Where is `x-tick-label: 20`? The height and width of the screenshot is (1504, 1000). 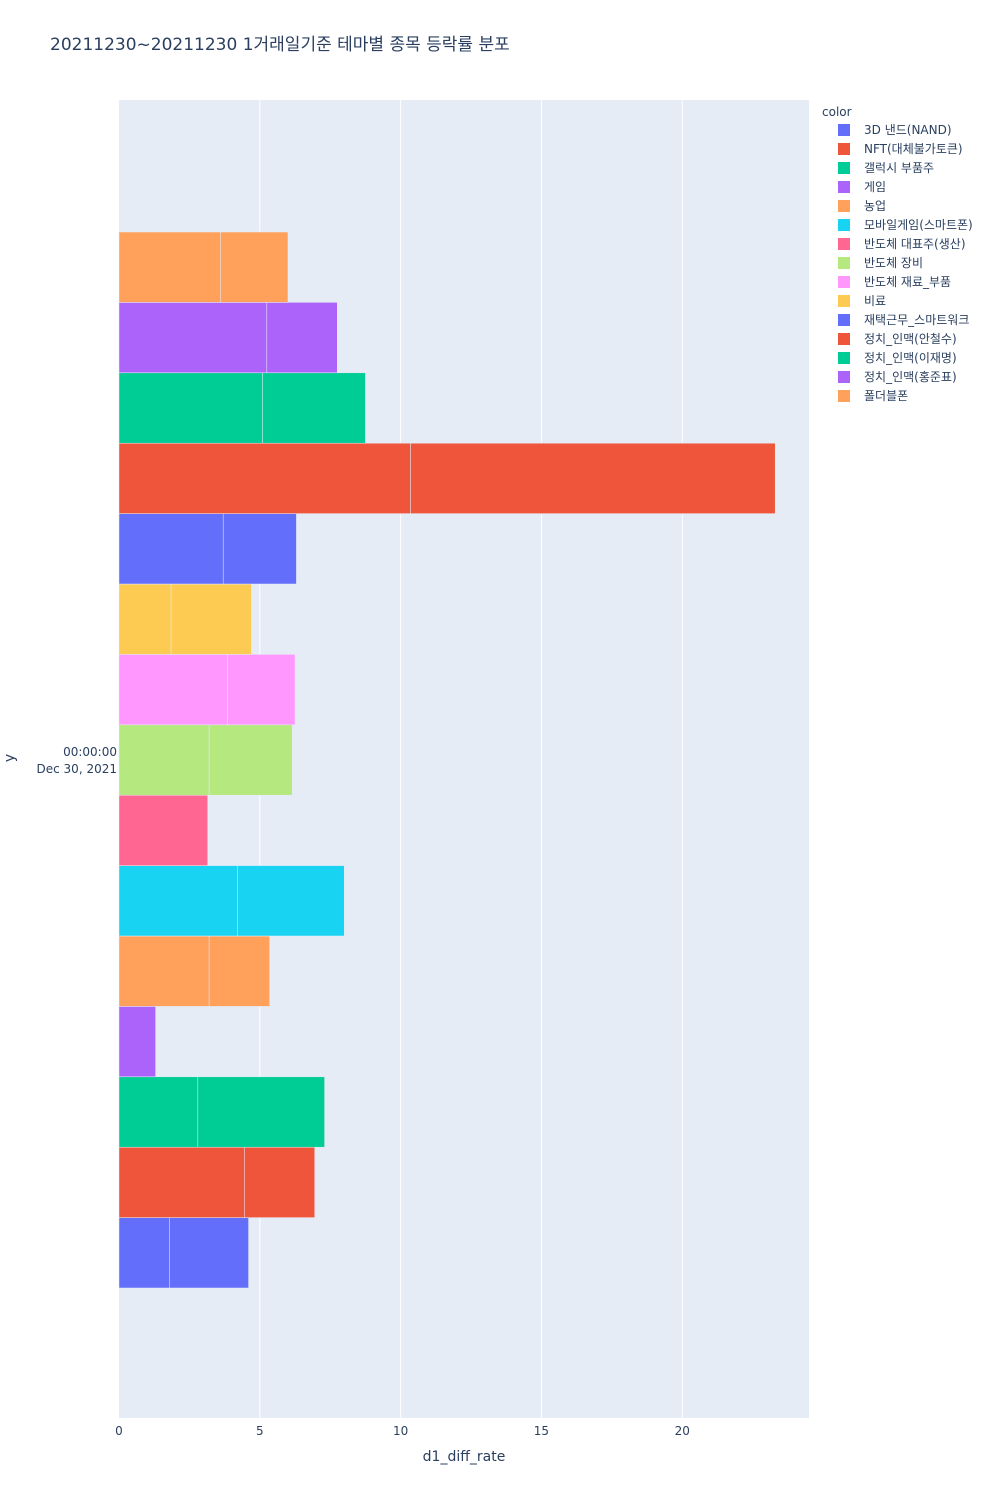 x-tick-label: 20 is located at coordinates (682, 1431).